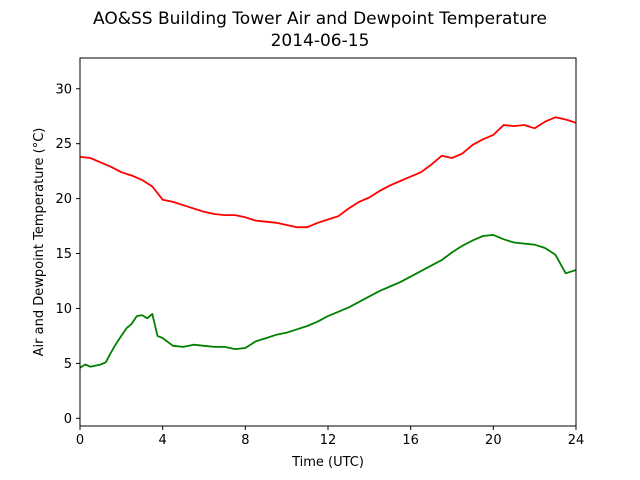 The image size is (640, 480). Describe the element at coordinates (63, 144) in the screenshot. I see `y-tick-label: 25` at that location.